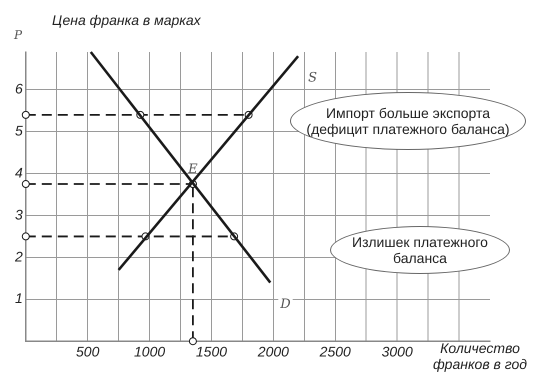 Image resolution: width=535 pixels, height=380 pixels. Describe the element at coordinates (397, 351) in the screenshot. I see `x-tick-label: 3000` at that location.